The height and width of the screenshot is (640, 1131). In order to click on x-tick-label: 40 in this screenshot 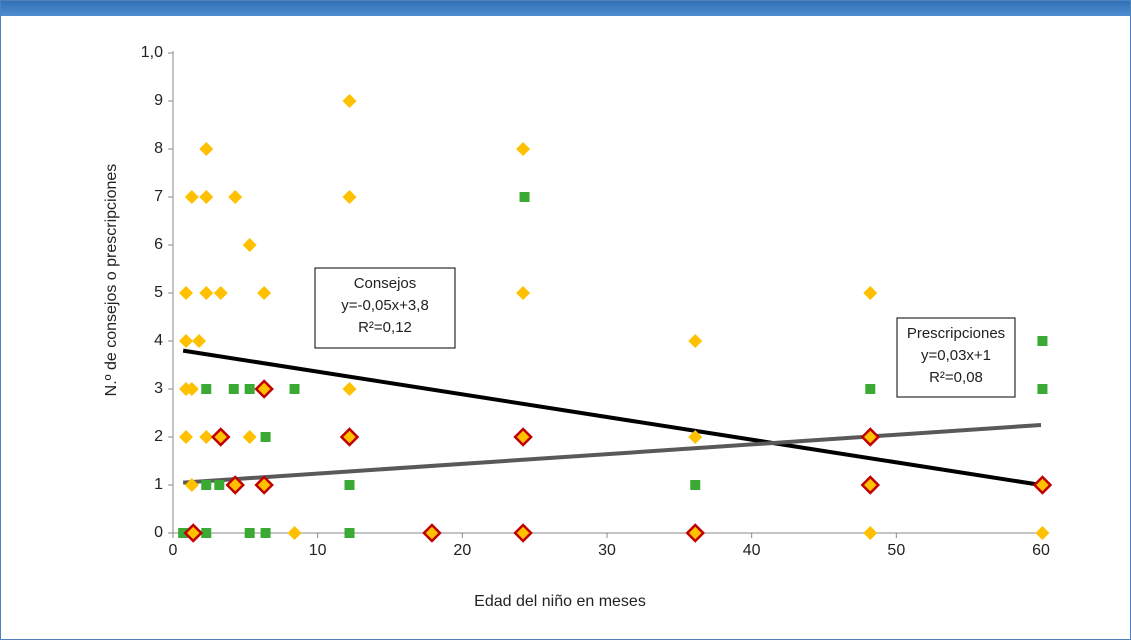, I will do `click(752, 550)`.